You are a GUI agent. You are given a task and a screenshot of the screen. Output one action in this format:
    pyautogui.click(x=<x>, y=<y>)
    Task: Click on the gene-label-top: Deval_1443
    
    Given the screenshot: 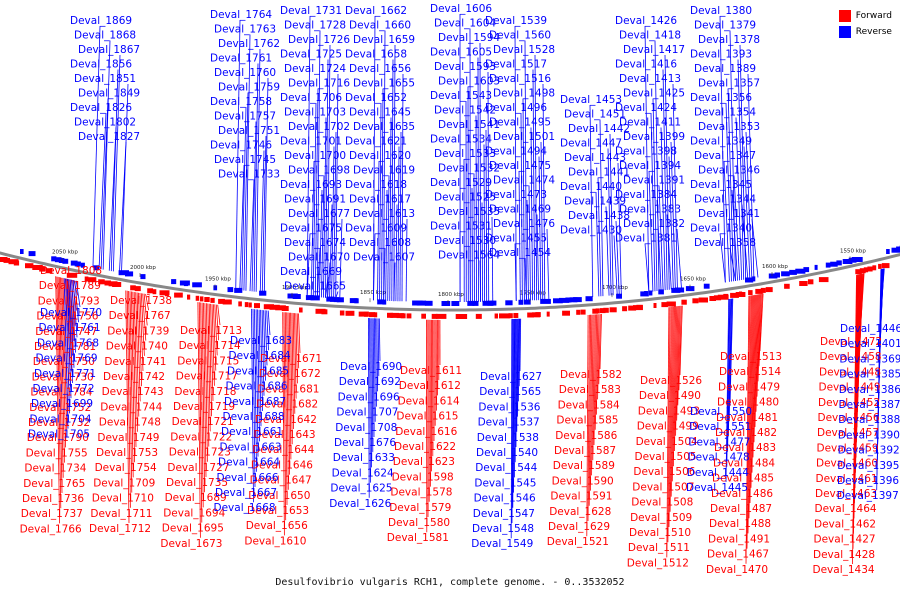 What is the action you would take?
    pyautogui.click(x=595, y=158)
    